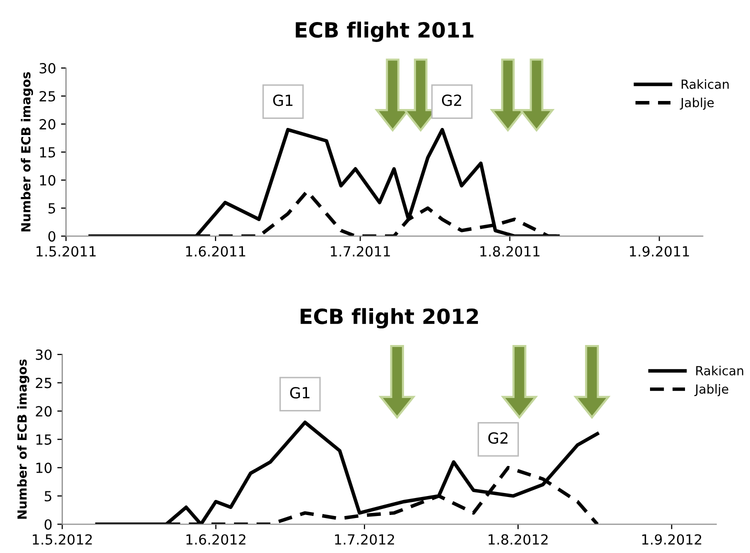 The height and width of the screenshot is (553, 750). Describe the element at coordinates (66, 251) in the screenshot. I see `x-tick-label: 1.5.2011` at that location.